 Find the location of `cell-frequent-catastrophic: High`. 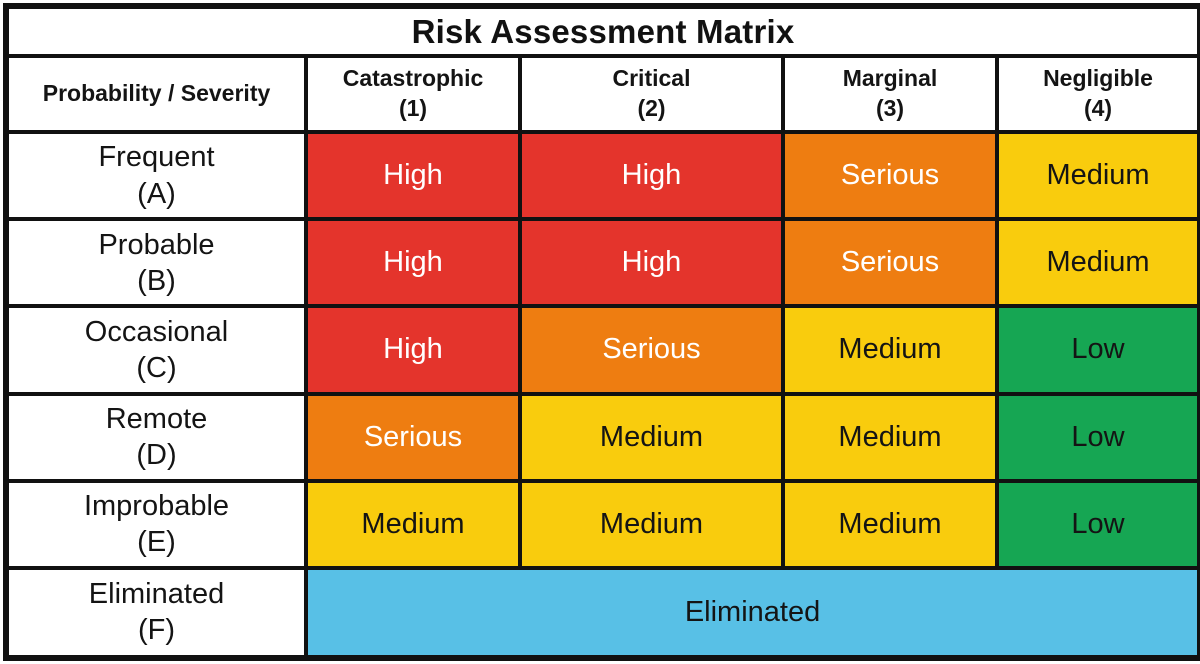

cell-frequent-catastrophic: High is located at coordinates (413, 176).